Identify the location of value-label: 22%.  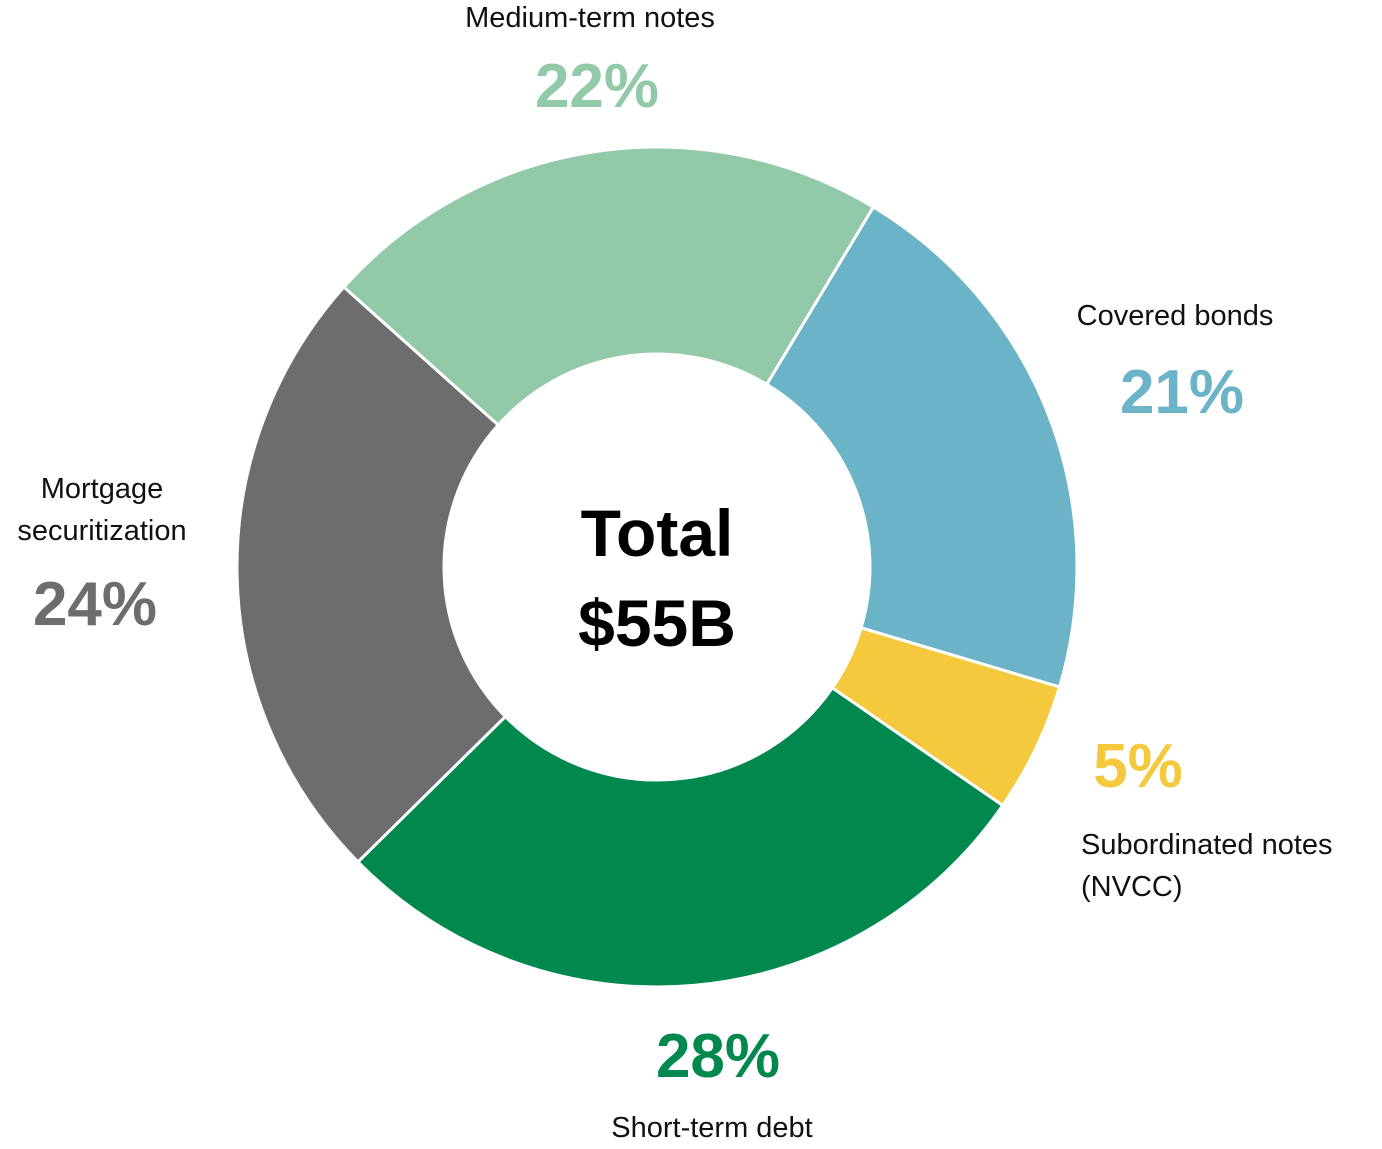
(597, 86).